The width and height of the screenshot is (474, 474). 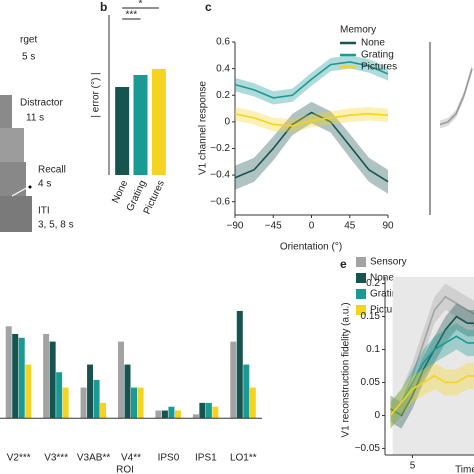 What do you see at coordinates (131, 458) in the screenshot?
I see `x-tick-label: V4**` at bounding box center [131, 458].